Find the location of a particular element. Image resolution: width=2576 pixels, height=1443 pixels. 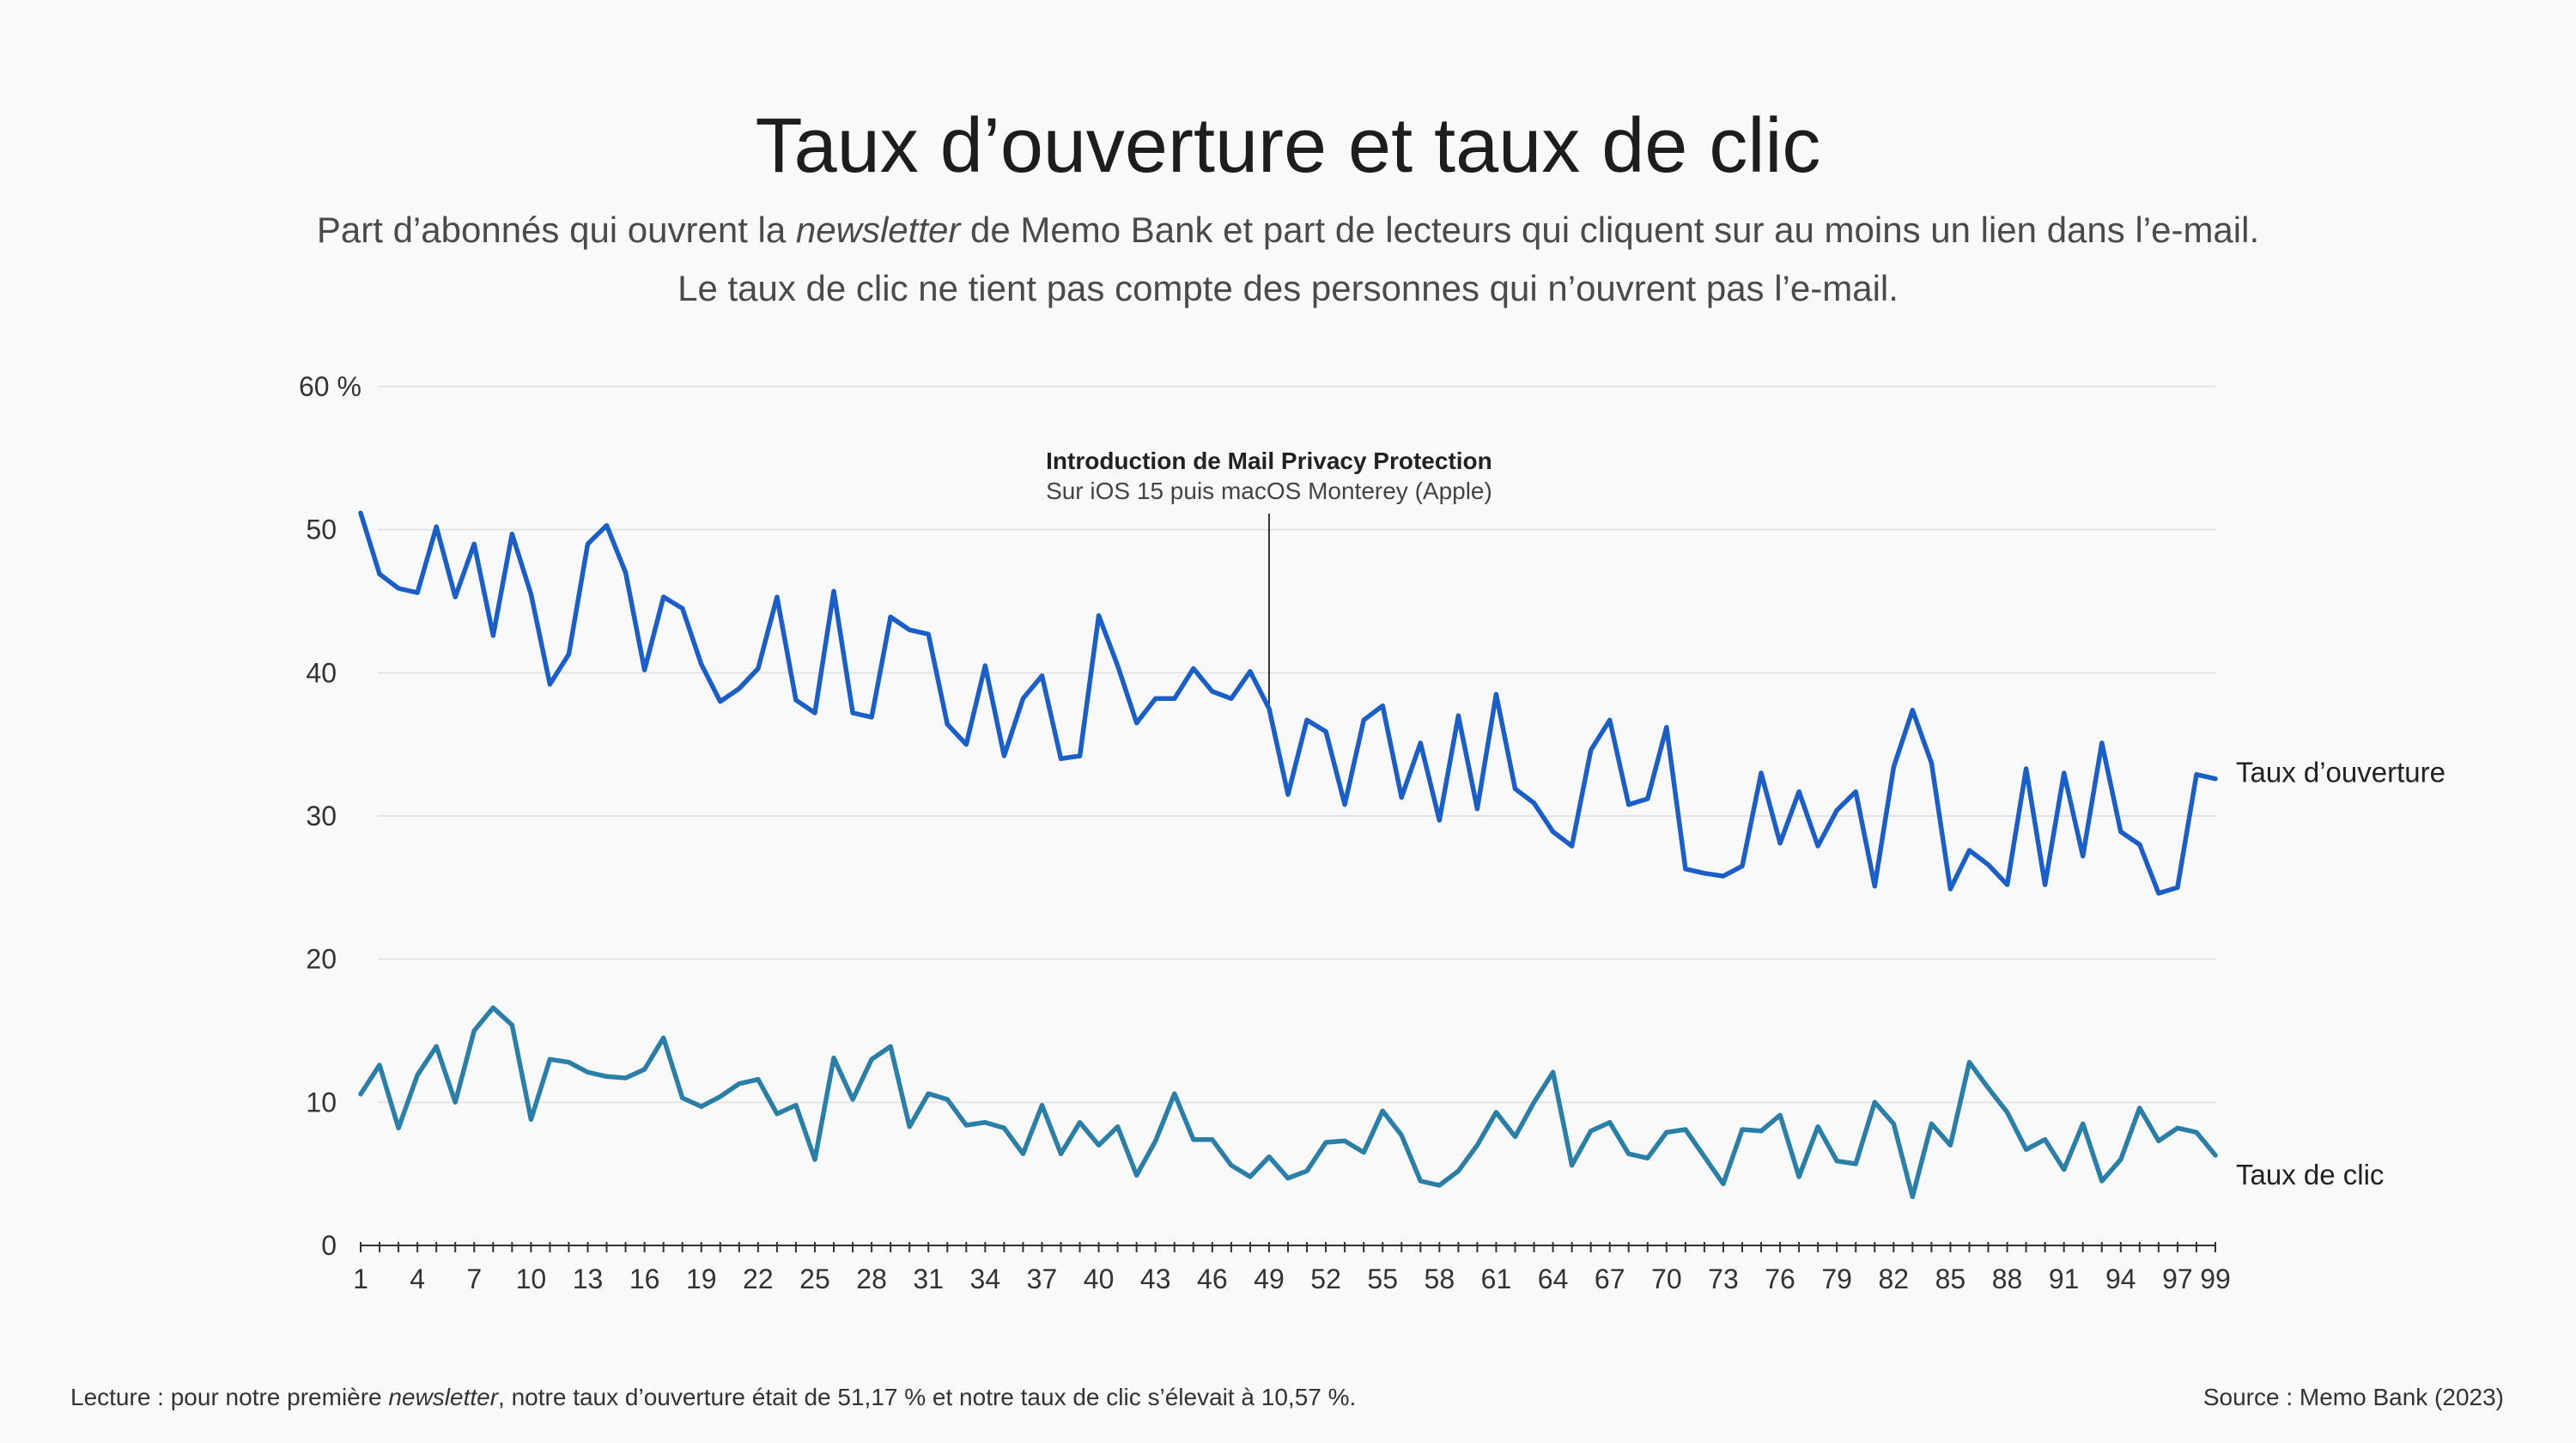

y-tick-label: 50 is located at coordinates (322, 529).